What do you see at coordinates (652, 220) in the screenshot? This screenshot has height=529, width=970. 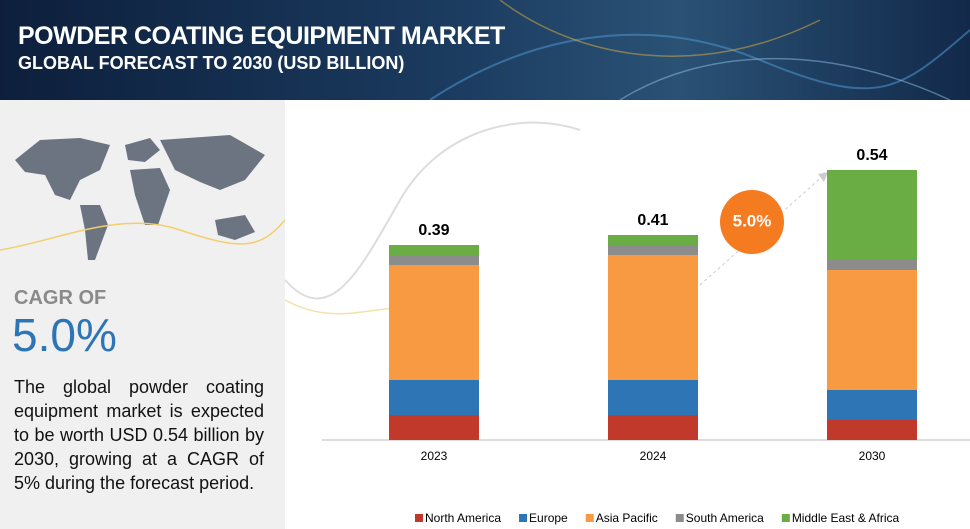 I see `total-label: 0.41` at bounding box center [652, 220].